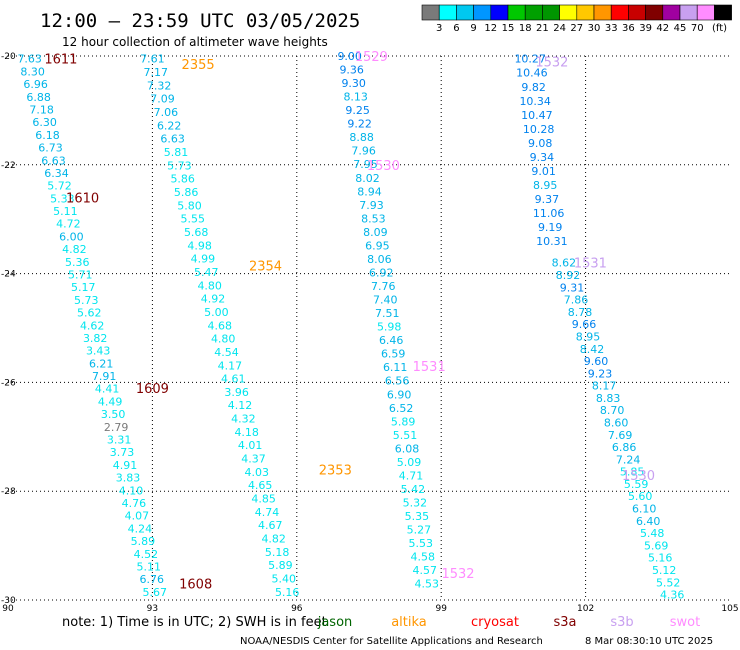  I want to click on footer-timestamp: 8 Mar 08:30:10 UTC 2025, so click(649, 641).